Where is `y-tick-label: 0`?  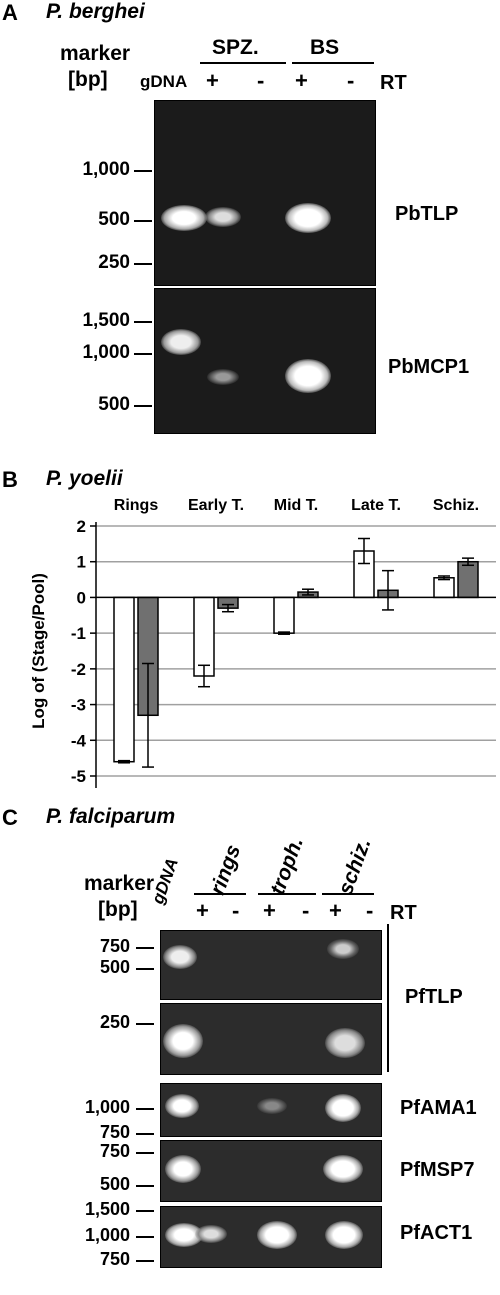 y-tick-label: 0 is located at coordinates (81, 597).